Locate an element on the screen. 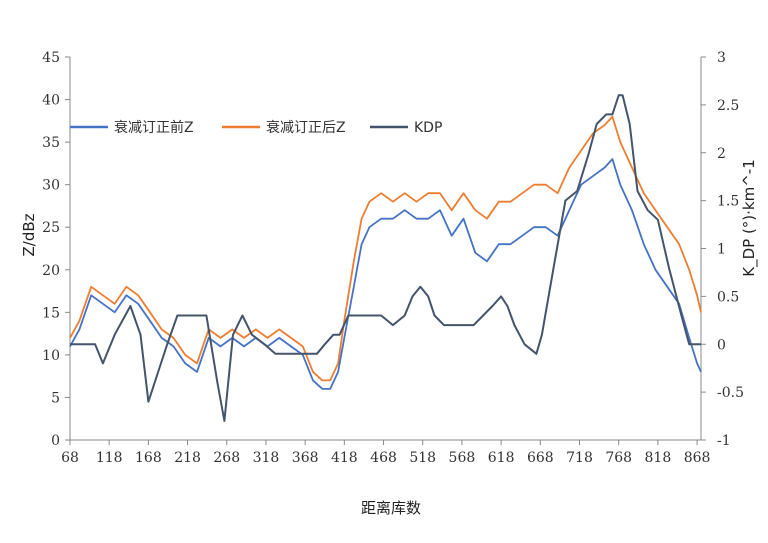  x-tick-label: 368 is located at coordinates (305, 458).